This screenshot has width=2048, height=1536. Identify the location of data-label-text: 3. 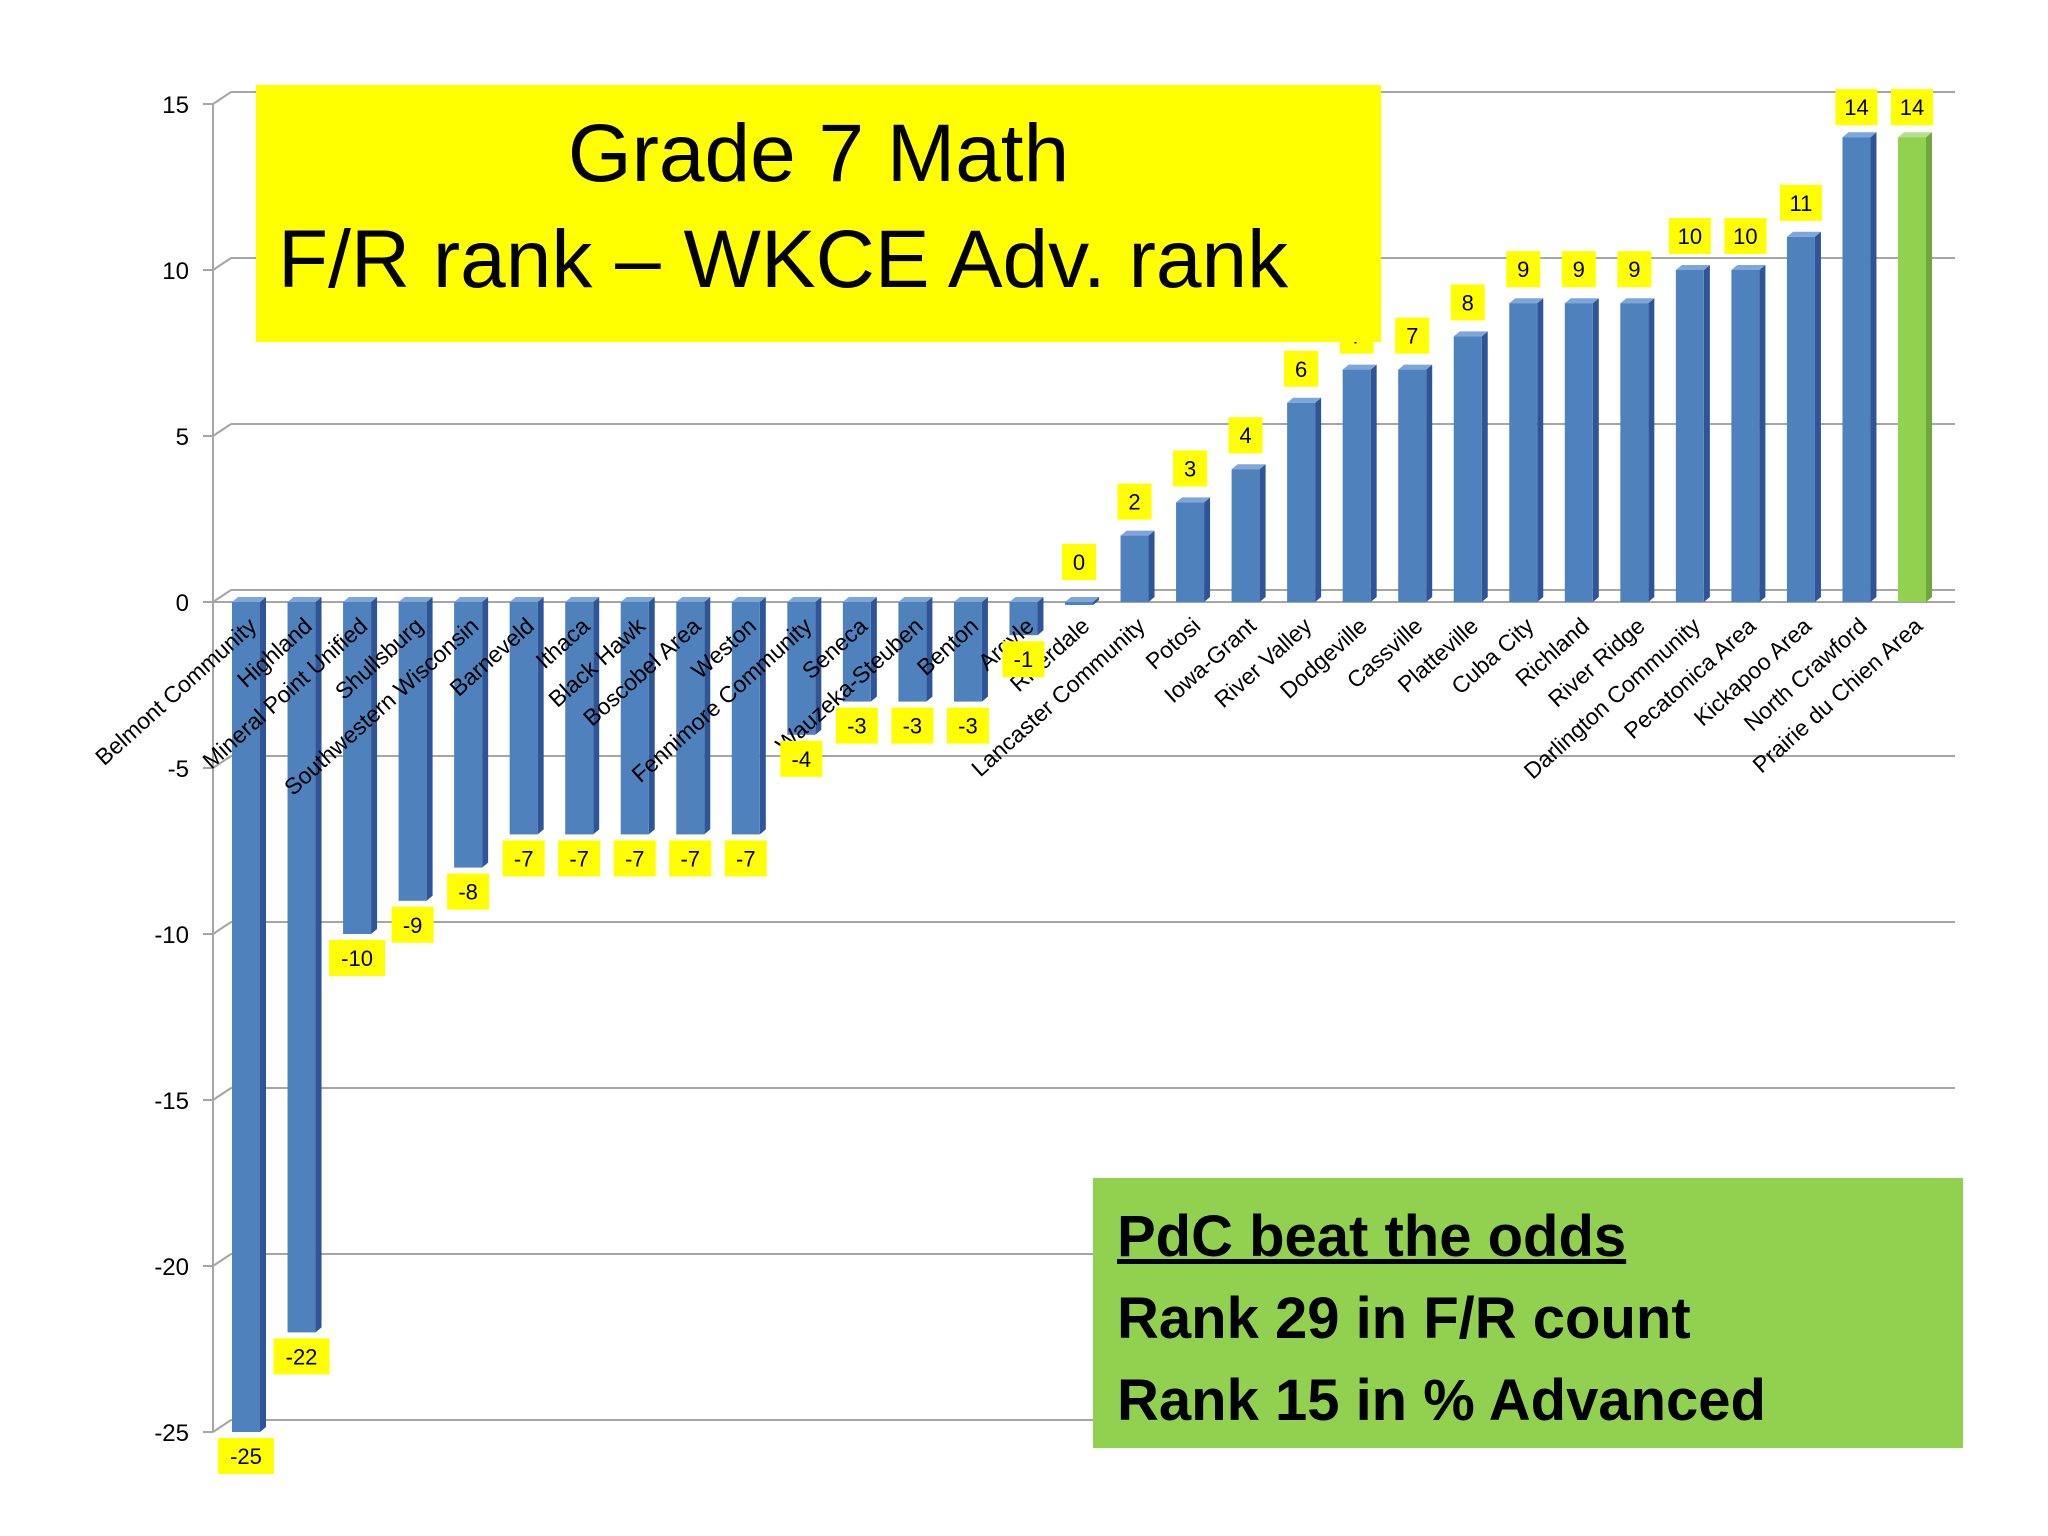
(1190, 468).